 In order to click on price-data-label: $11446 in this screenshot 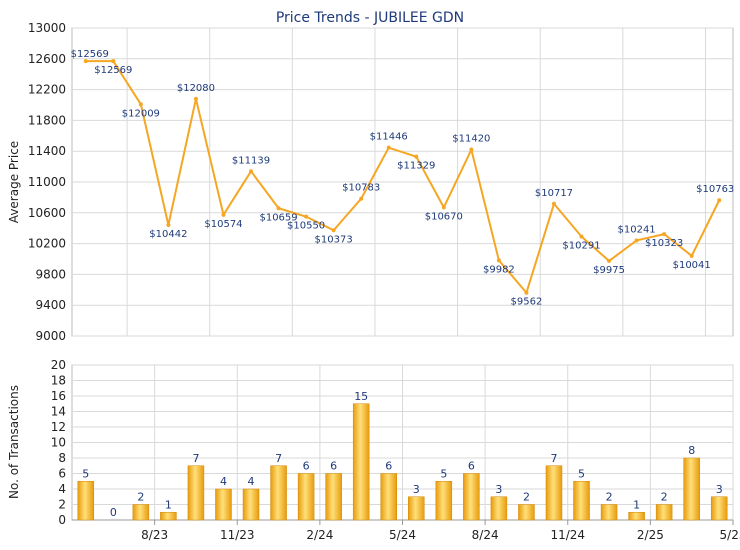, I will do `click(389, 137)`.